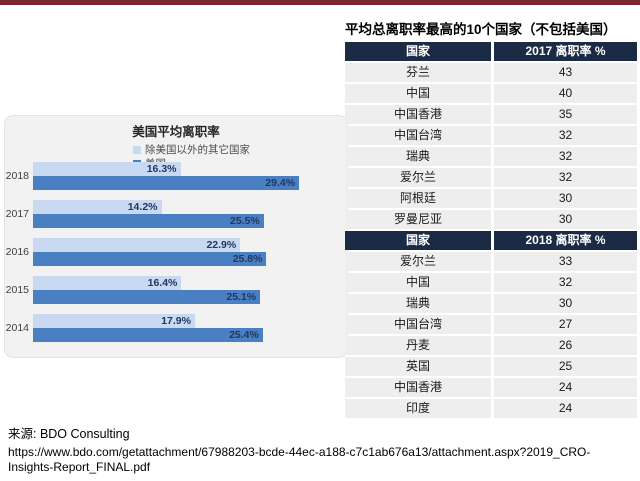  I want to click on bar-value-label: 16.4%, so click(162, 283).